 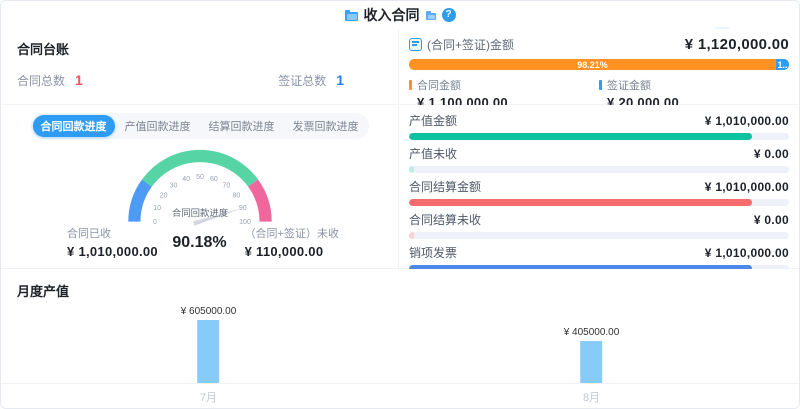 What do you see at coordinates (591, 398) in the screenshot?
I see `bar-category-label: 8月` at bounding box center [591, 398].